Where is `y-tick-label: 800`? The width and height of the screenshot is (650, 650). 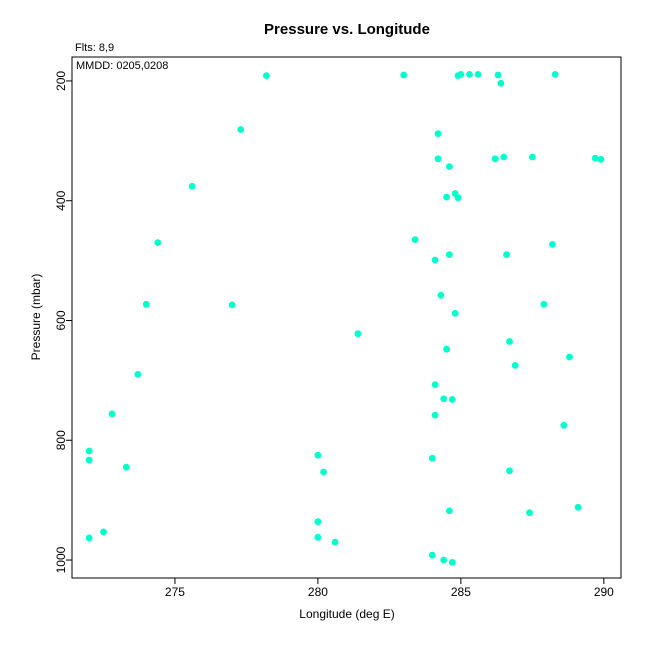 y-tick-label: 800 is located at coordinates (61, 440).